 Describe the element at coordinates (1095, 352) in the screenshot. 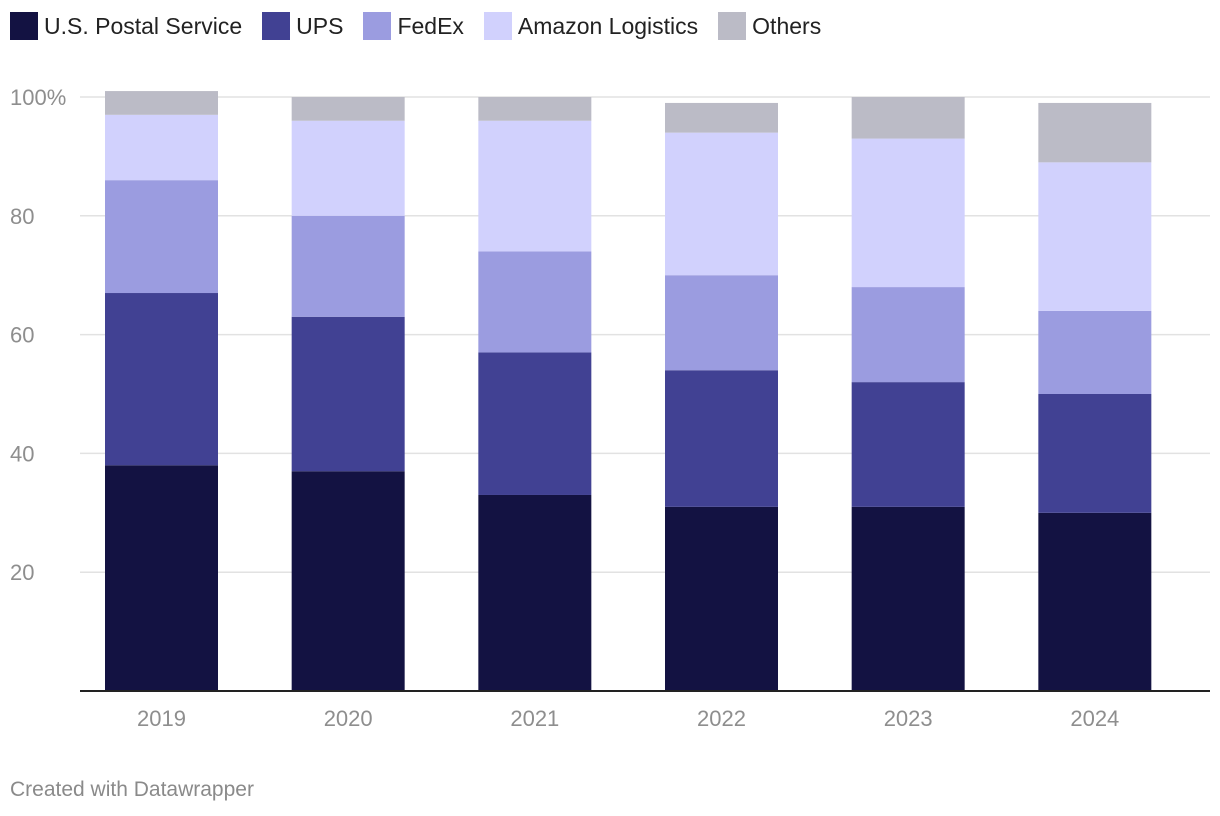

I see `bar-2024-fedex` at that location.